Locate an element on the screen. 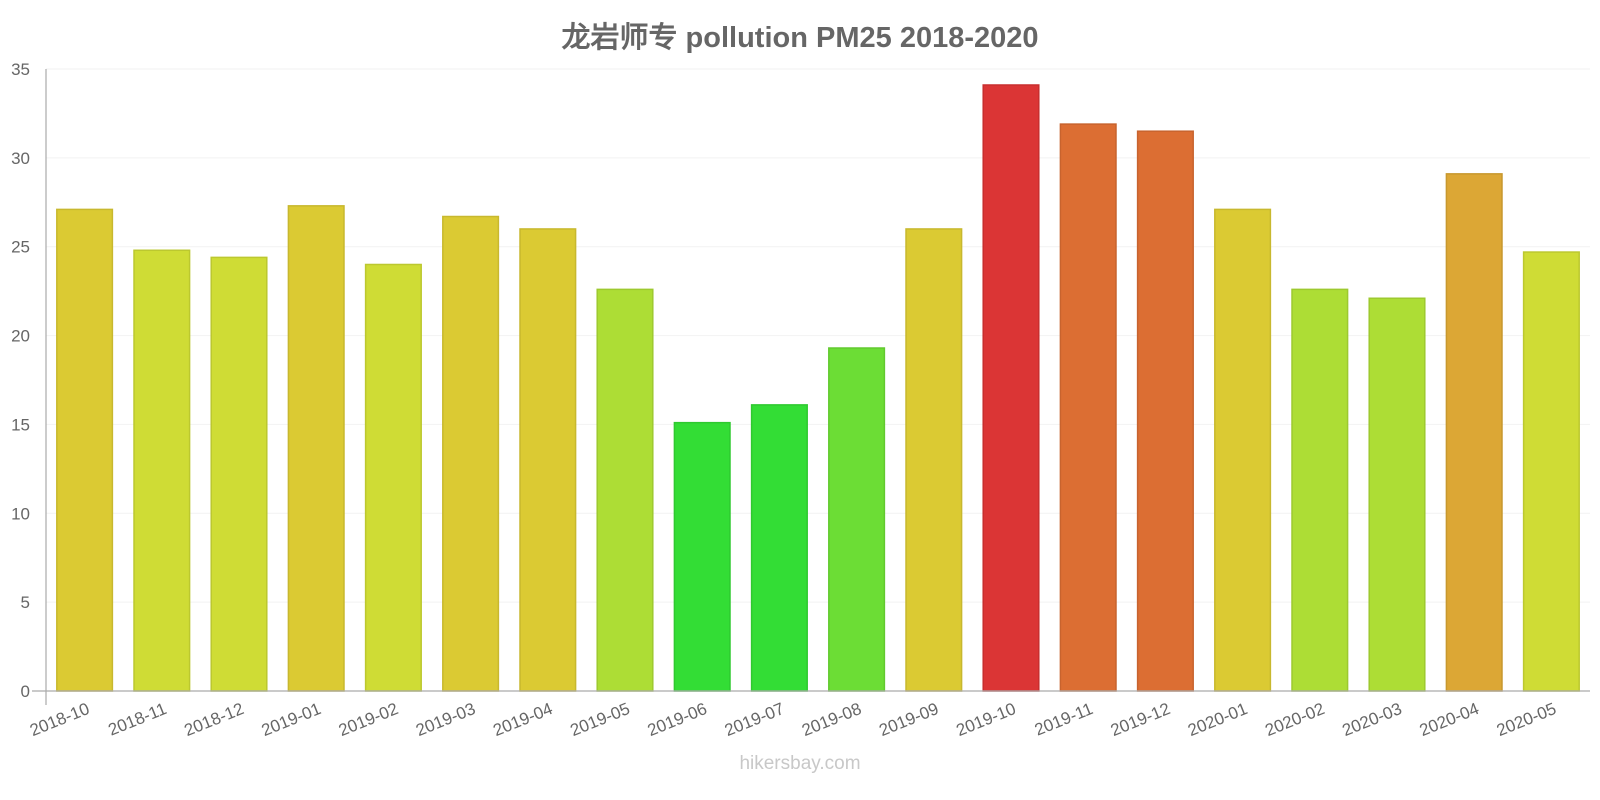  x-tick-label: 2019-11 is located at coordinates (1064, 719).